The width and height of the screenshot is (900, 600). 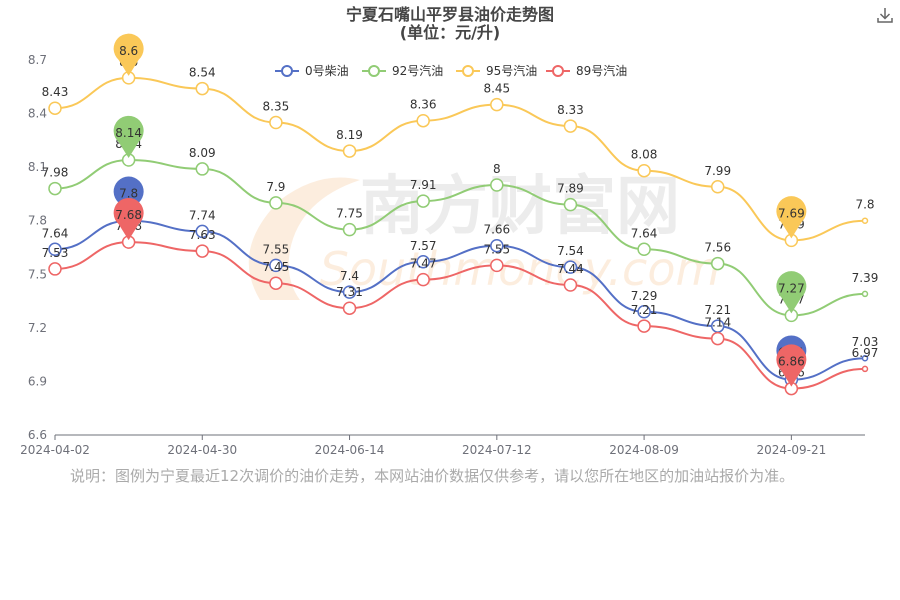 What do you see at coordinates (865, 353) in the screenshot?
I see `data-label: 6.97` at bounding box center [865, 353].